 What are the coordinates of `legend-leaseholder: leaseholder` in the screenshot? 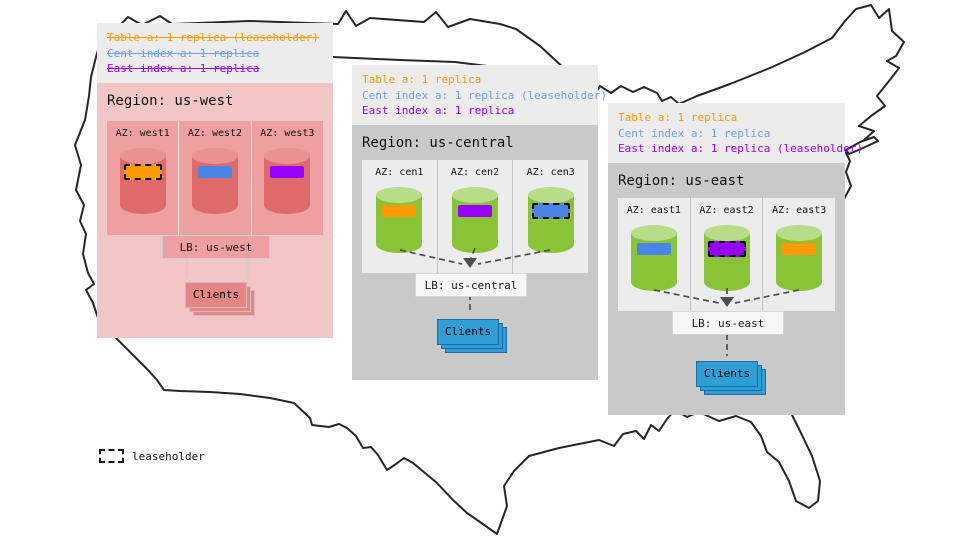 It's located at (152, 456).